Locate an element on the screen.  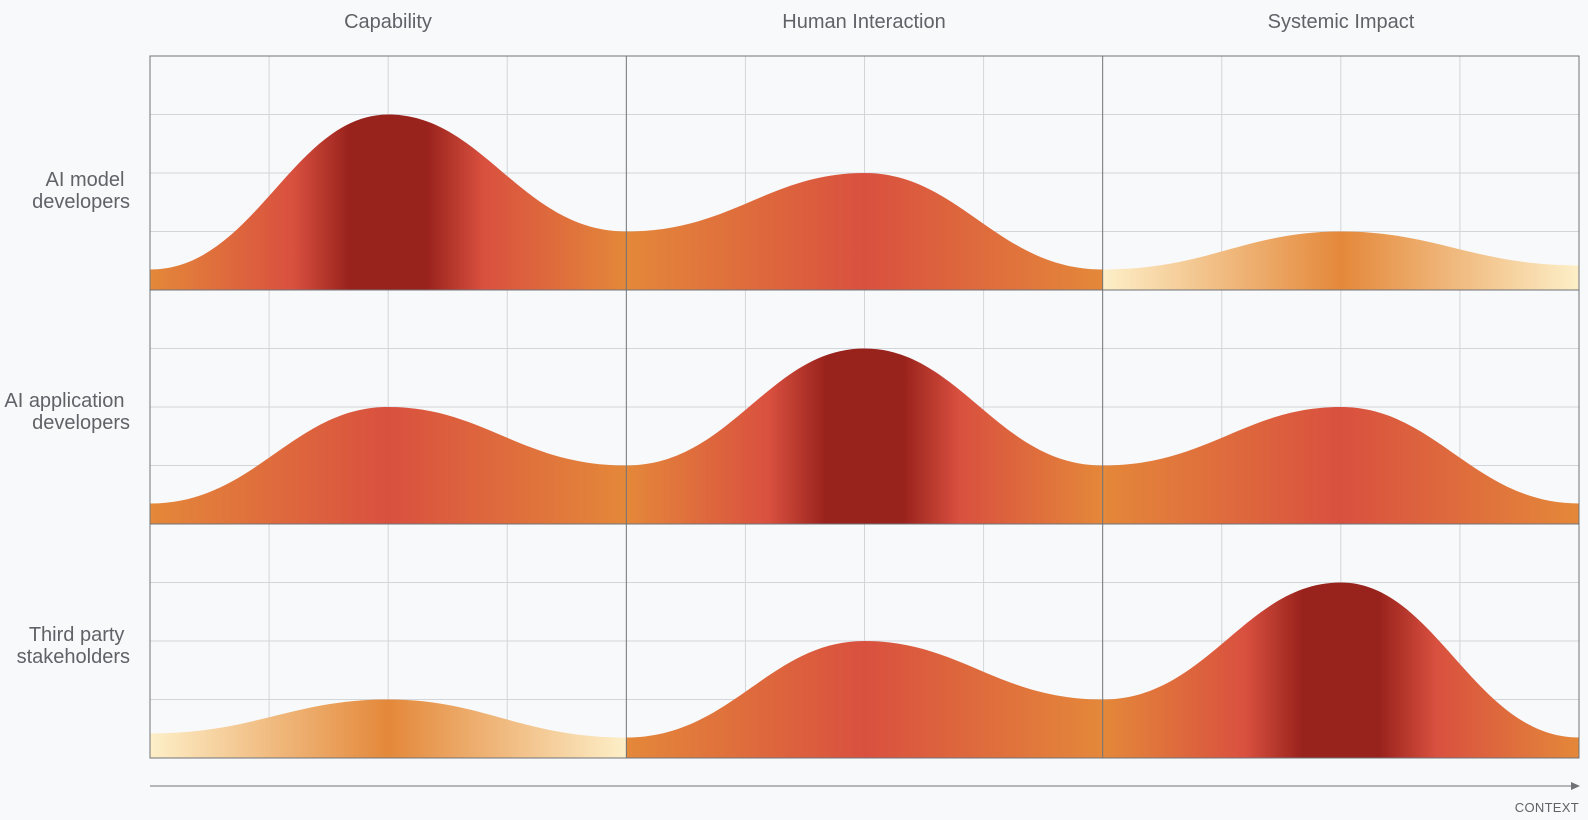
row-label-line: stakeholders is located at coordinates (73, 657).